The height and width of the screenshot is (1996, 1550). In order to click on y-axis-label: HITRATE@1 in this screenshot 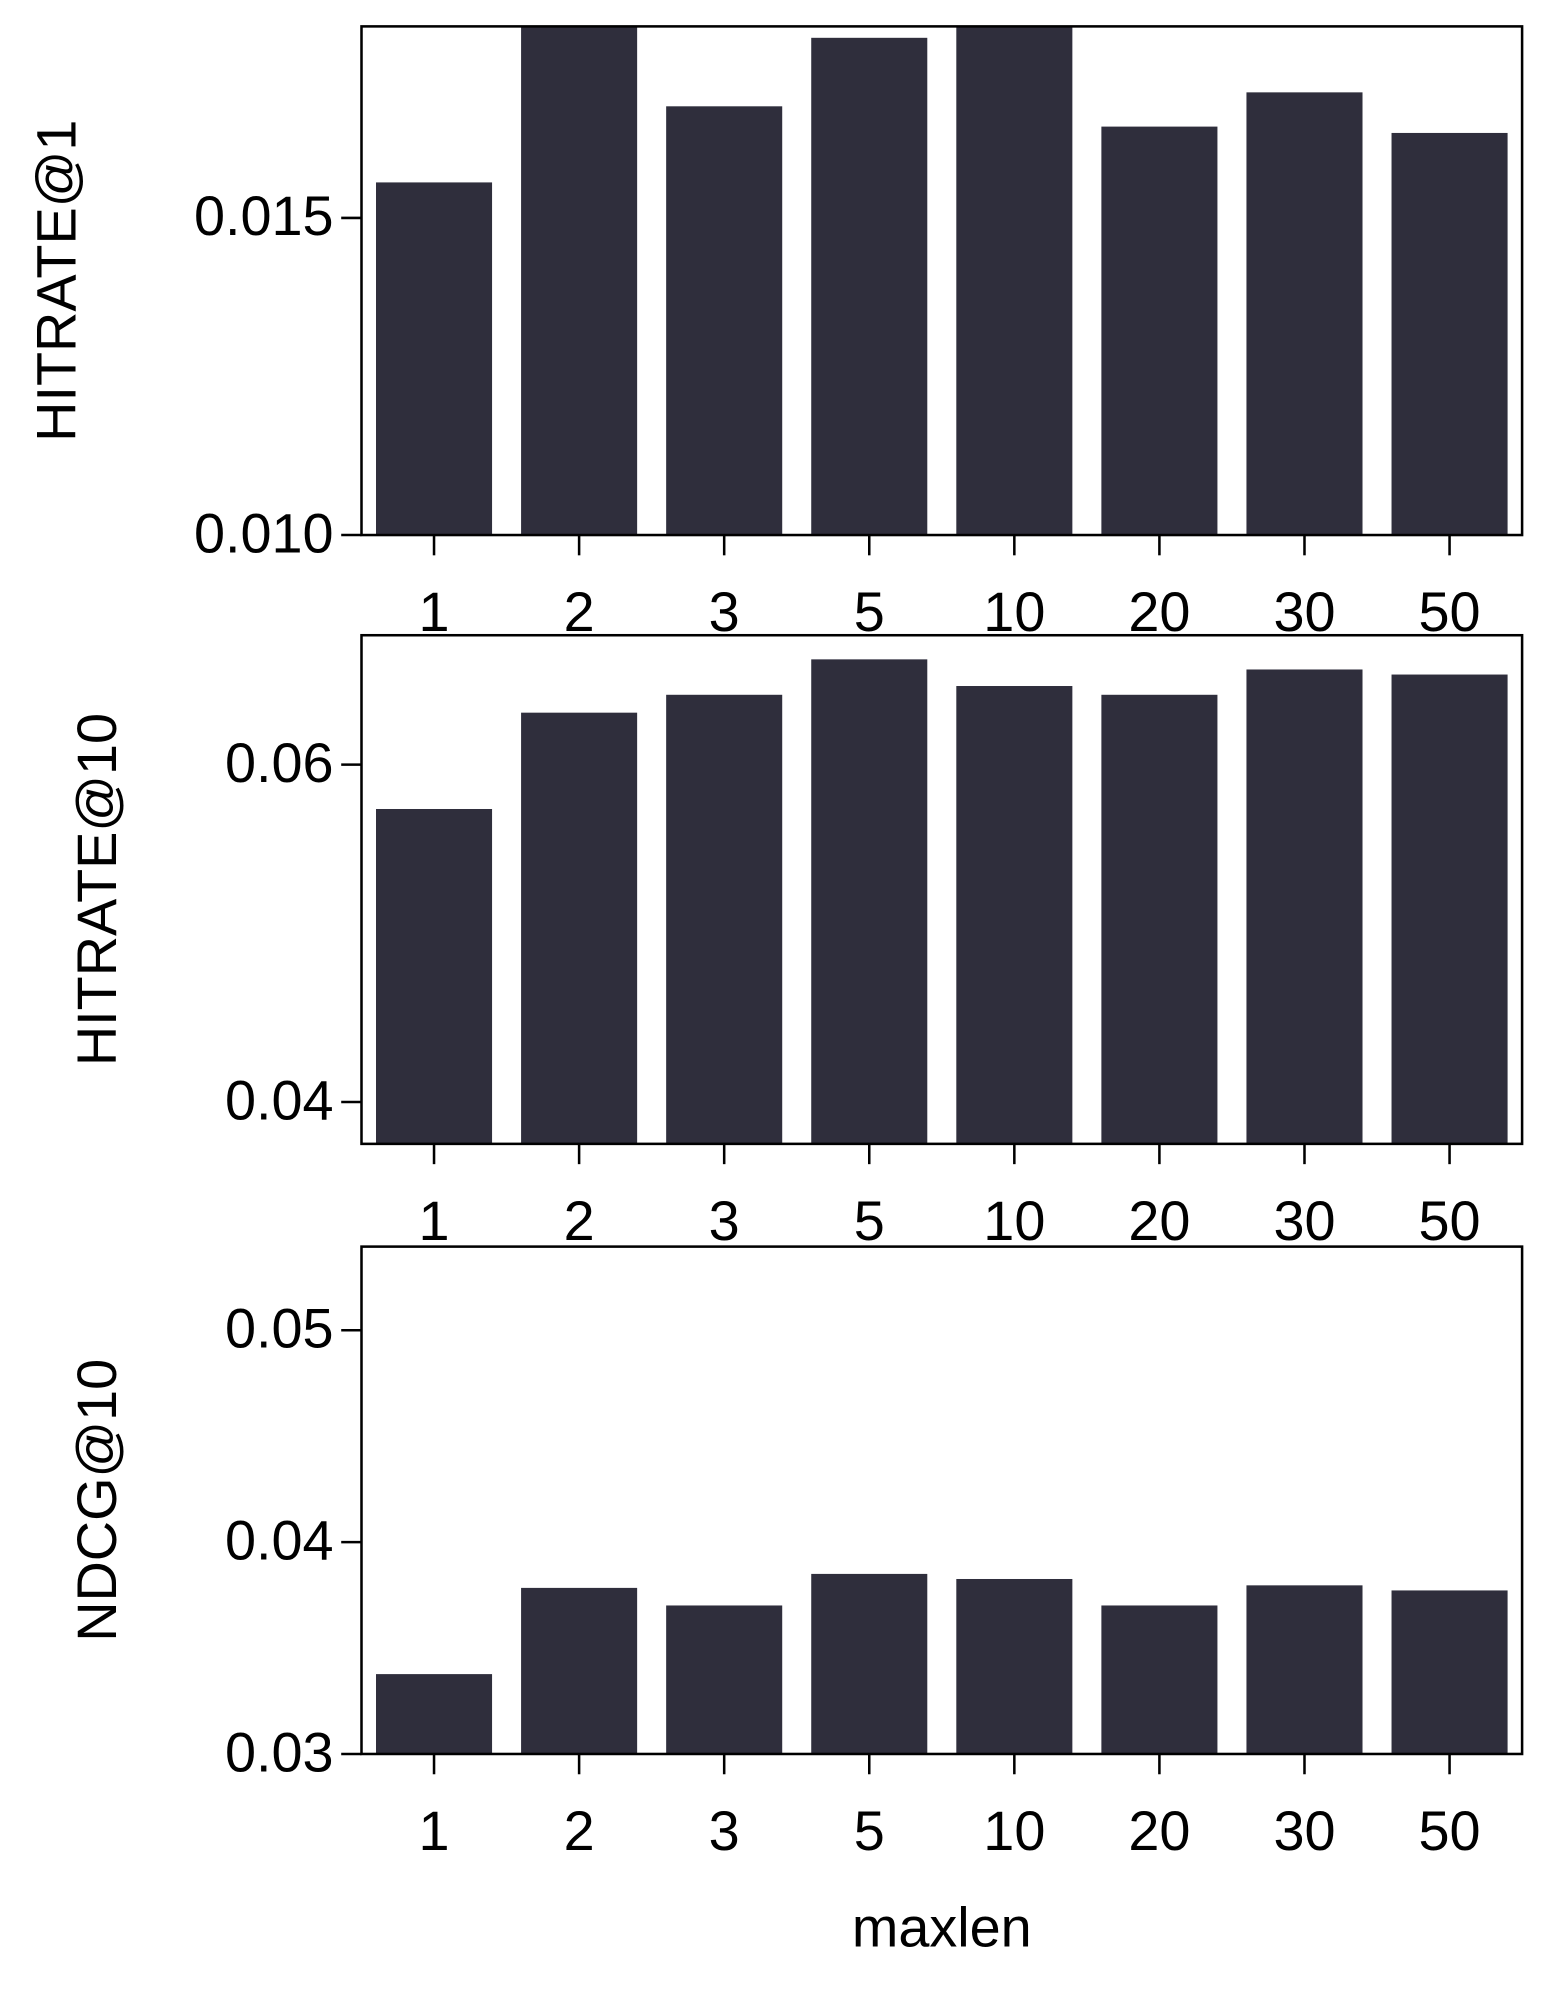, I will do `click(56, 281)`.